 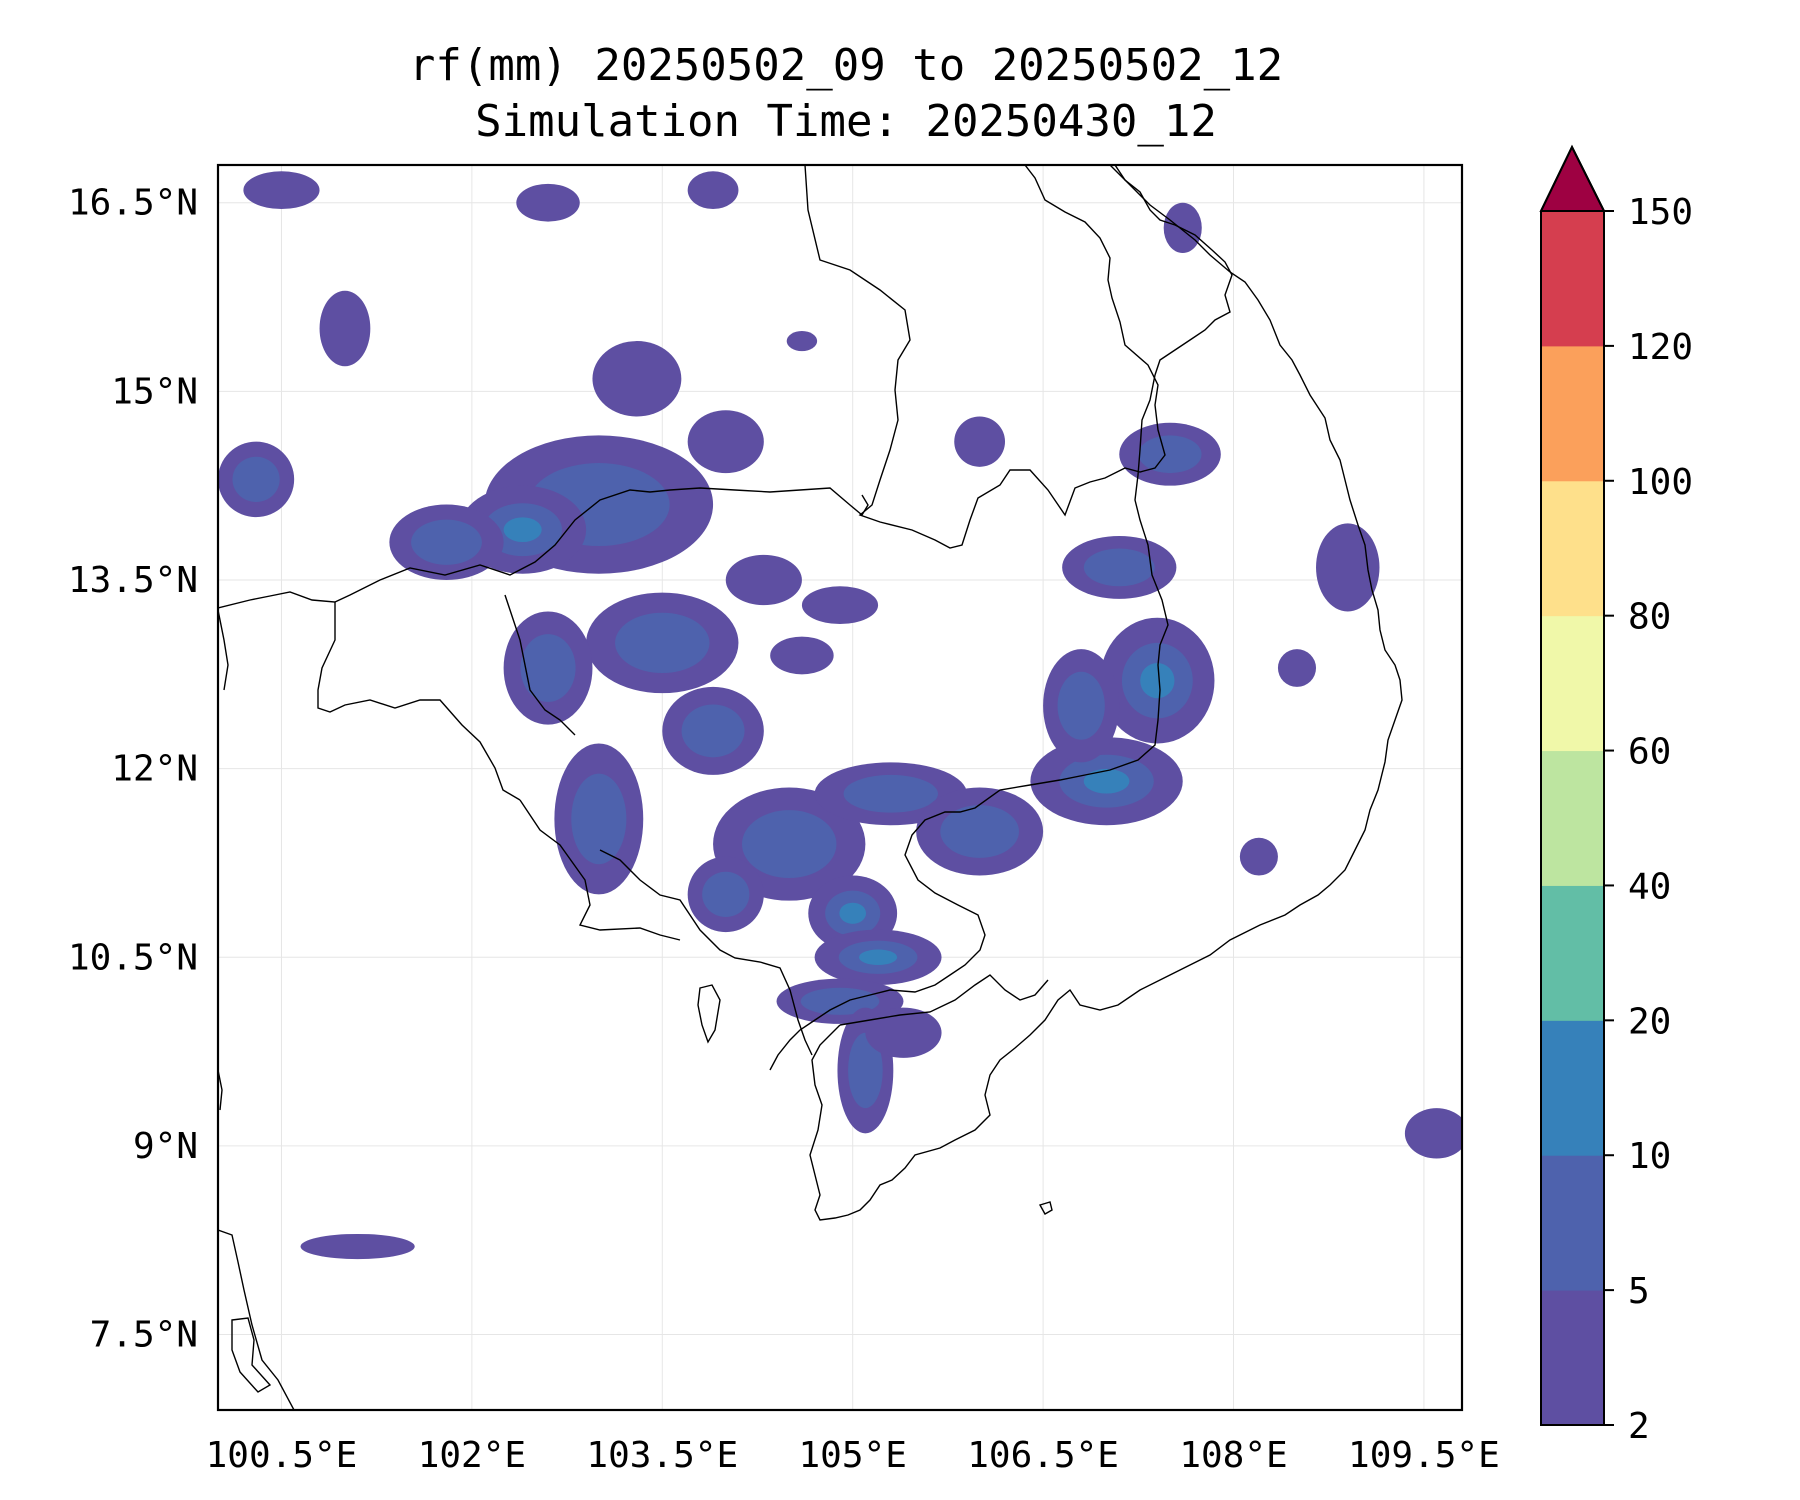 I want to click on border-inner-thai, so click(x=540, y=665).